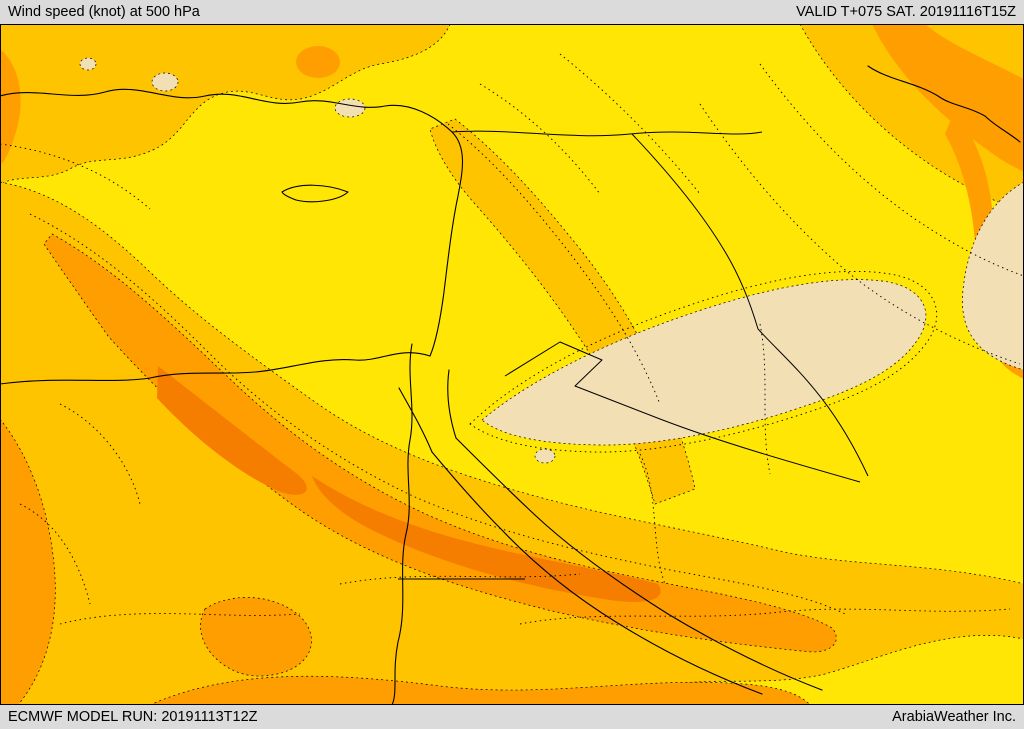 Image resolution: width=1024 pixels, height=729 pixels. I want to click on contour-dotted-northwest, so click(75, 176).